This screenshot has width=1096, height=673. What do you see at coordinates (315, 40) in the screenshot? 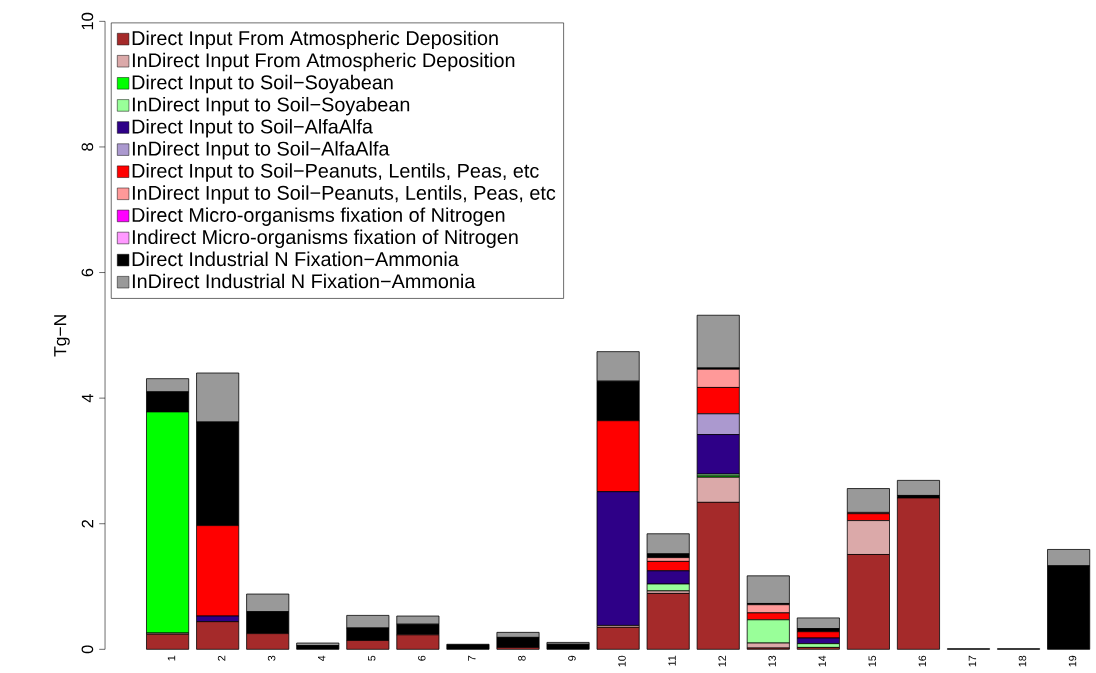
I see `legend-label: Direct Input From Atmospheric Deposition` at bounding box center [315, 40].